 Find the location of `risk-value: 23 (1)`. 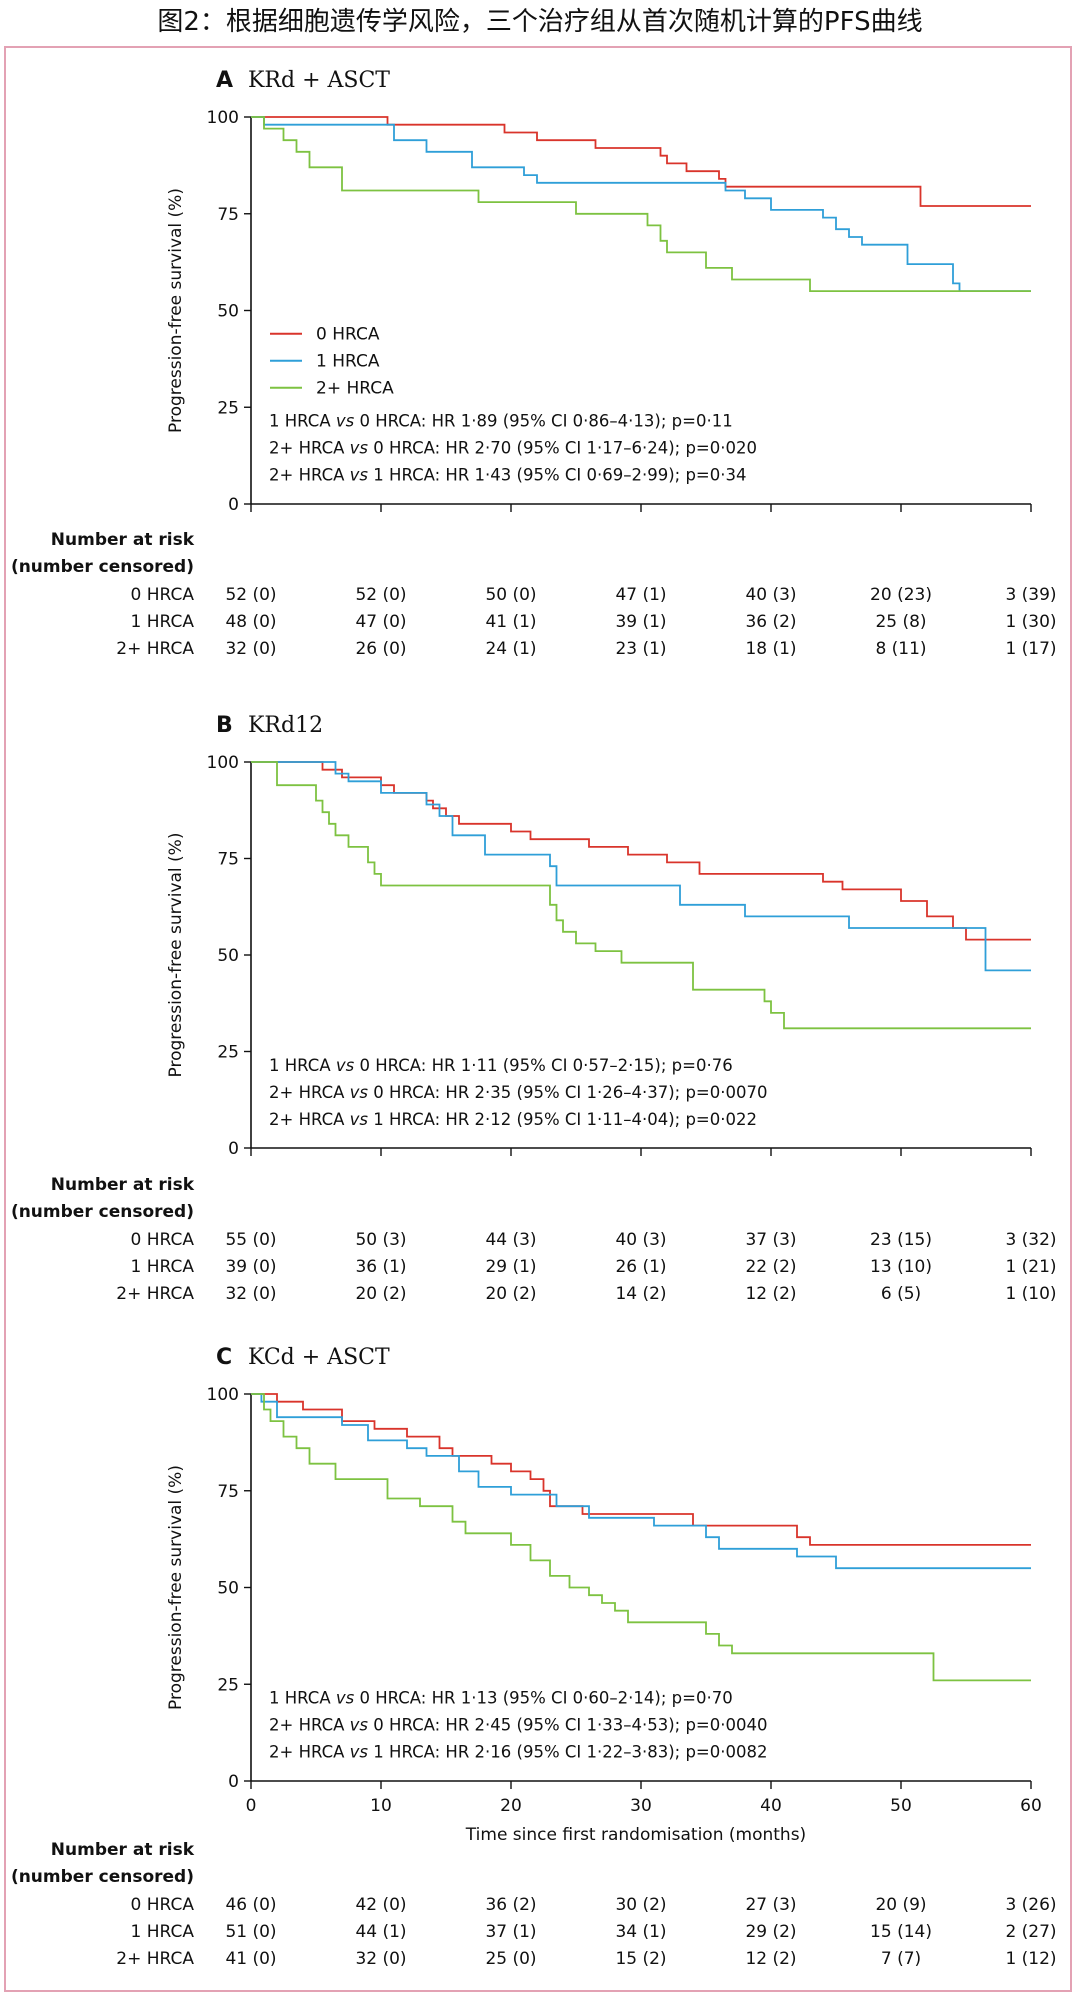

risk-value: 23 (1) is located at coordinates (640, 649).